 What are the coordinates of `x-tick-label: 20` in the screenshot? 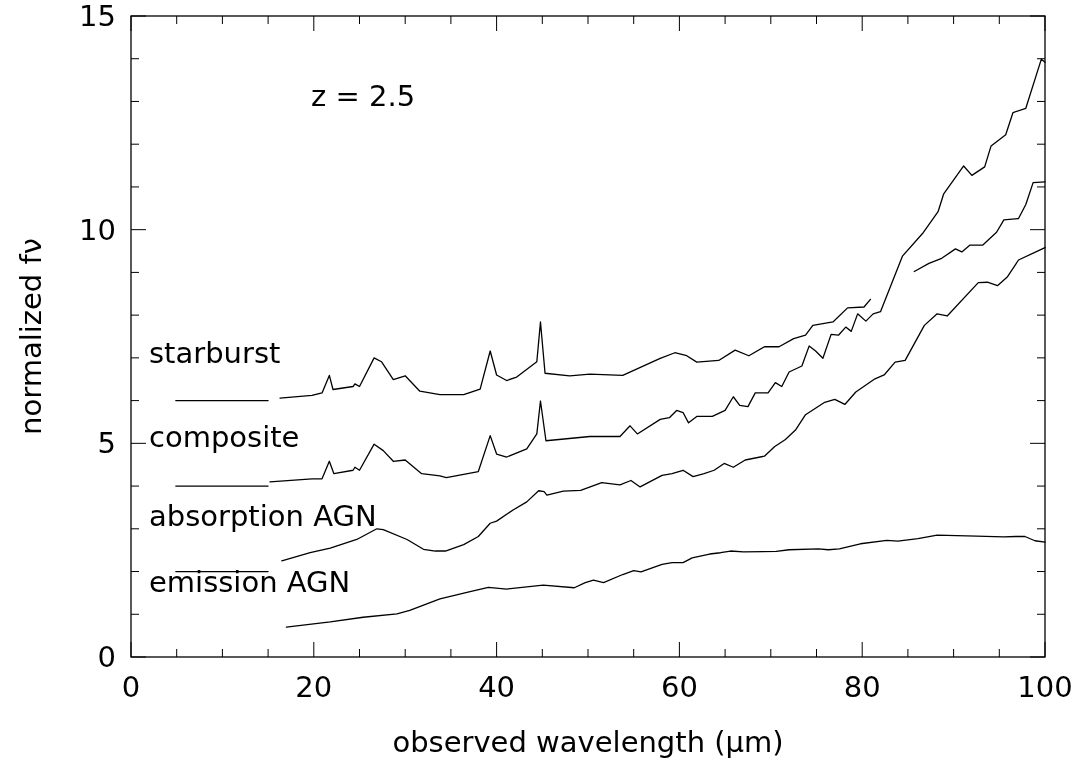 It's located at (314, 687).